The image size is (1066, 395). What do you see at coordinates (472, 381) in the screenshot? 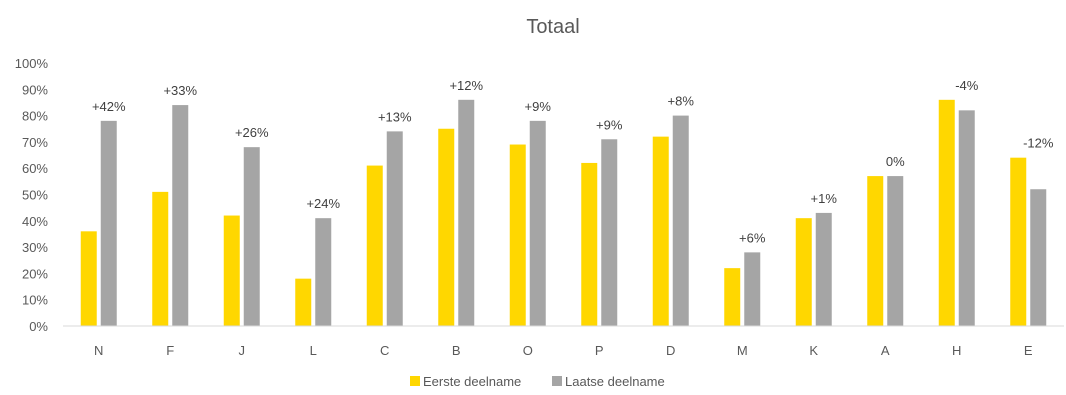
I see `legend-label: Eerste deelname` at bounding box center [472, 381].